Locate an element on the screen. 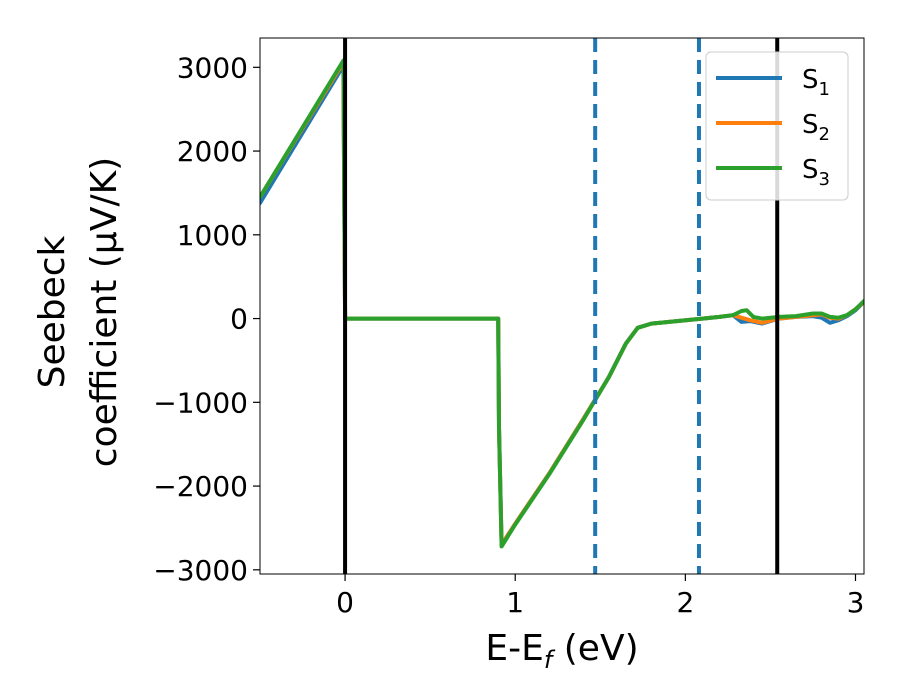  y-axis-label-line1: Seebeck is located at coordinates (52, 311).